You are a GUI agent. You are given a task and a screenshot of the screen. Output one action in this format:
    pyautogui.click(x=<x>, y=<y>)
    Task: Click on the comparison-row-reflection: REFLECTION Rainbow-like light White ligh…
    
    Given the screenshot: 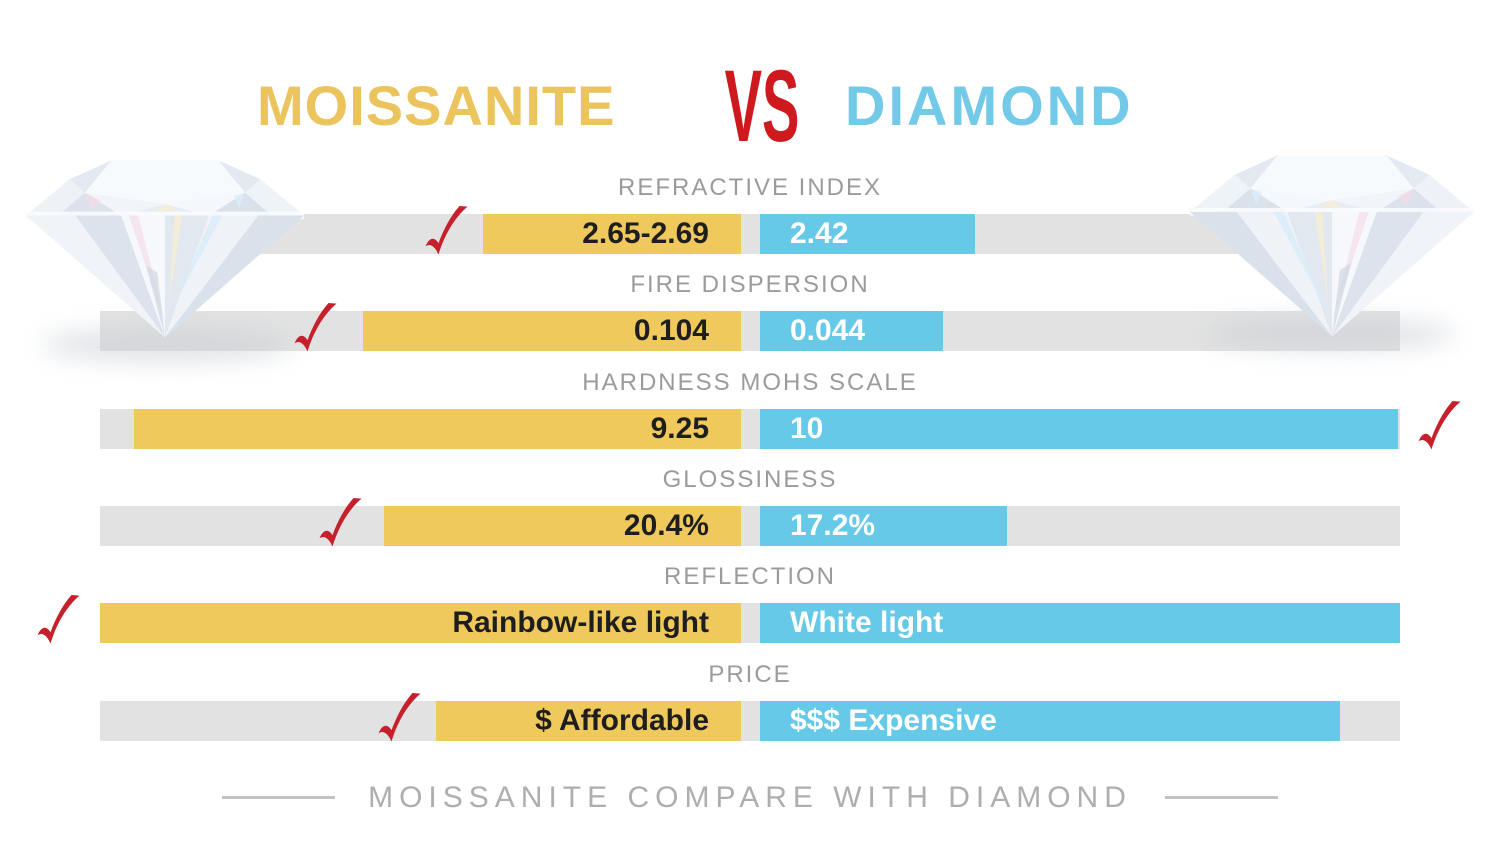 What is the action you would take?
    pyautogui.click(x=750, y=603)
    